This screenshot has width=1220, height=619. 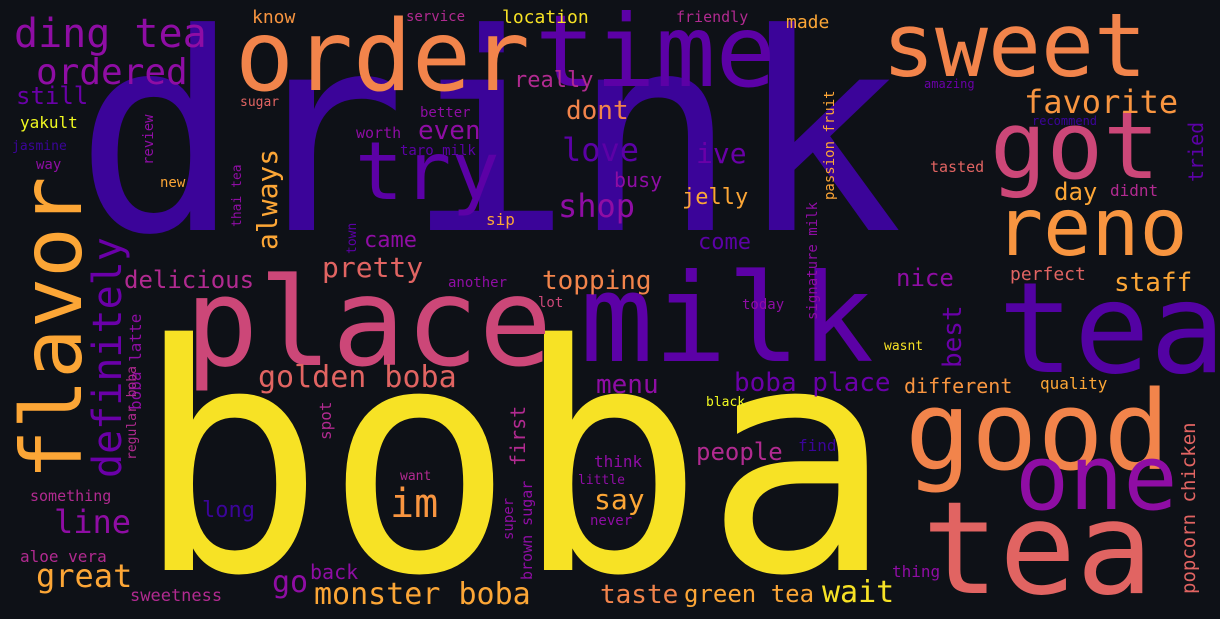 What do you see at coordinates (830, 145) in the screenshot?
I see `word-passion-fruit: passion fruit` at bounding box center [830, 145].